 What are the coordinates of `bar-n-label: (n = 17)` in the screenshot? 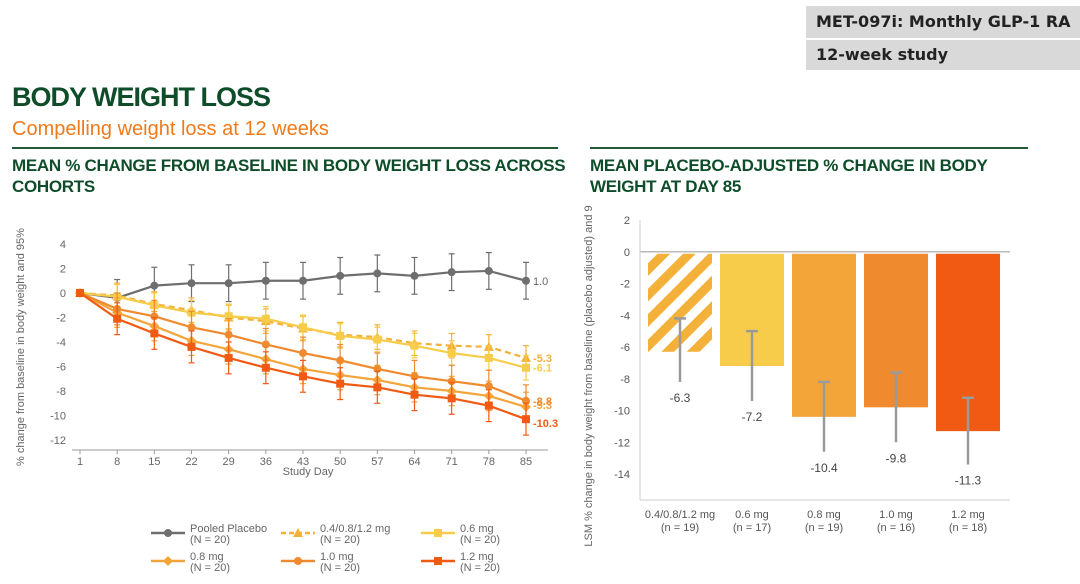 It's located at (752, 528).